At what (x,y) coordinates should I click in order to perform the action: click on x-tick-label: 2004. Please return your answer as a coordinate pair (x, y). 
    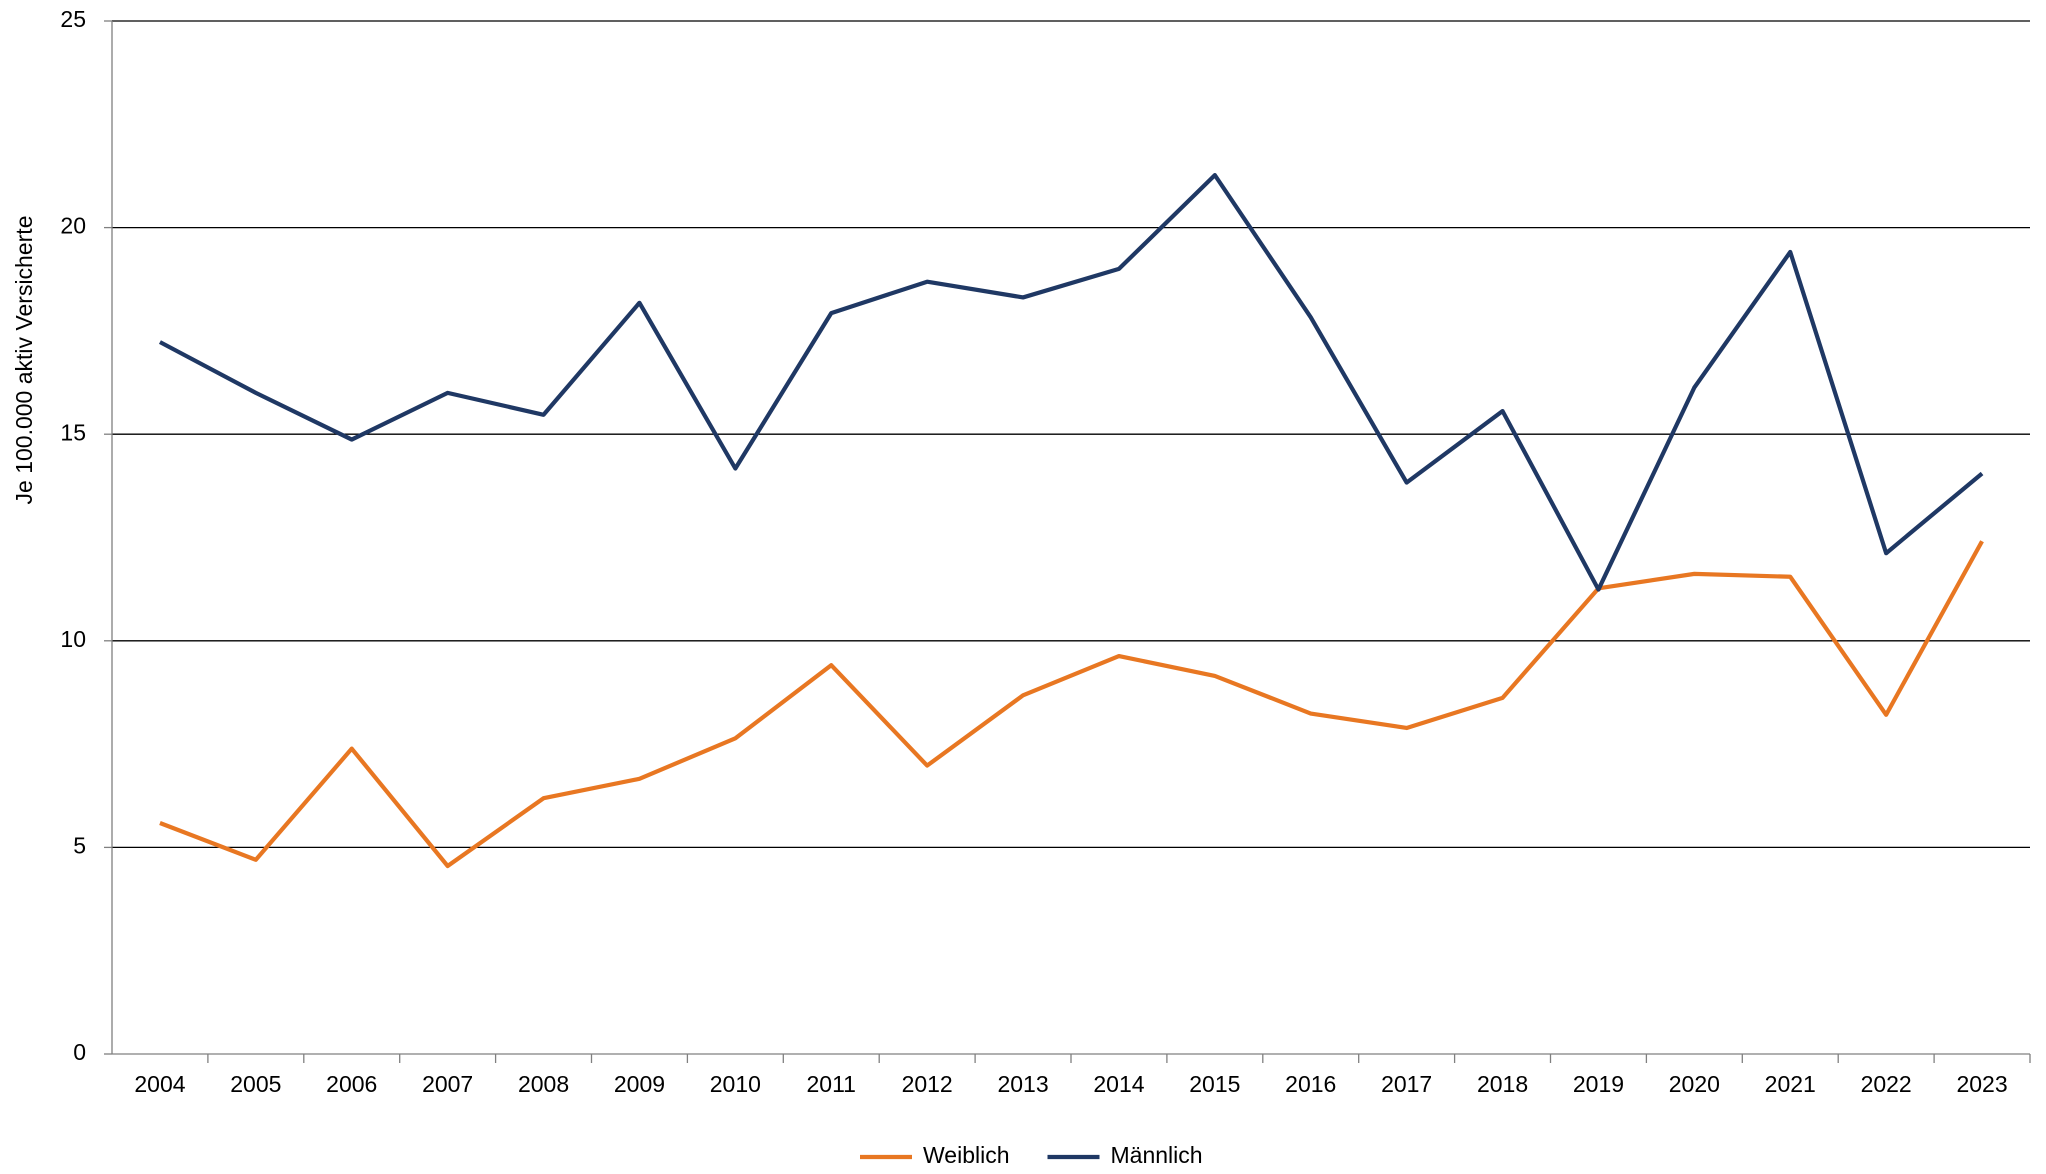
    Looking at the image, I should click on (159, 1084).